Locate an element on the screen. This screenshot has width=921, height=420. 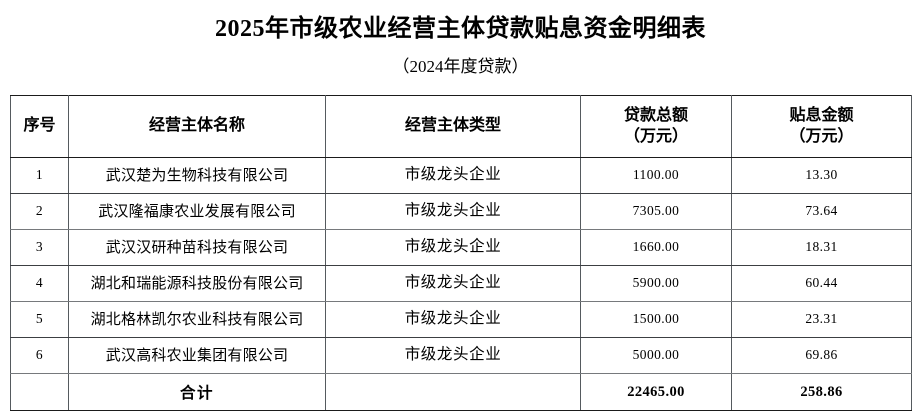
column-header-index: 序号 is located at coordinates (39, 126).